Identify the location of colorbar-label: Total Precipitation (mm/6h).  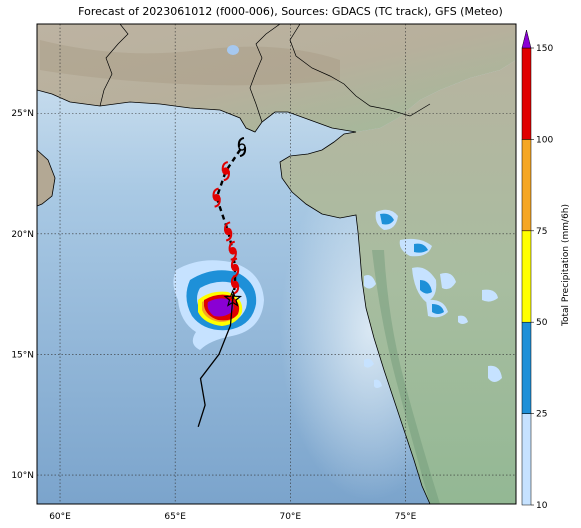
(566, 265).